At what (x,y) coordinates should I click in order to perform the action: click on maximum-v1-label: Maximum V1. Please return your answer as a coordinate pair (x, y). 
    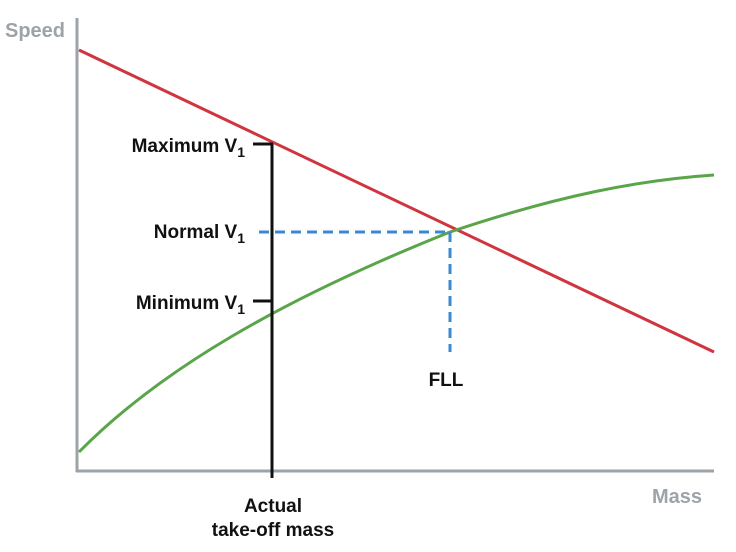
    Looking at the image, I should click on (189, 148).